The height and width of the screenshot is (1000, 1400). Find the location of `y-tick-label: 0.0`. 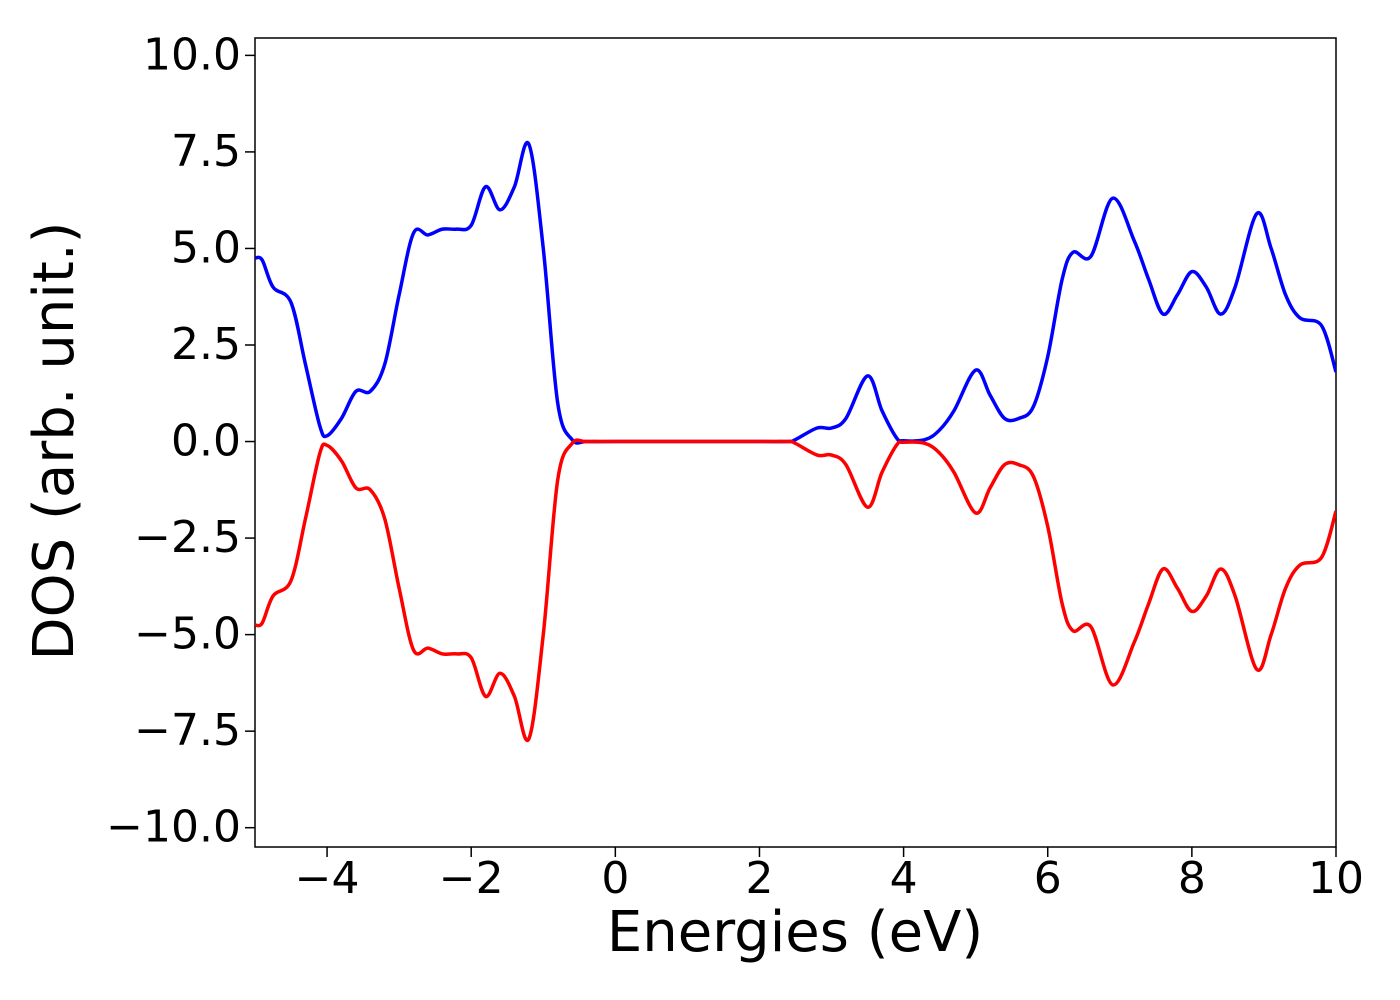

y-tick-label: 0.0 is located at coordinates (206, 441).